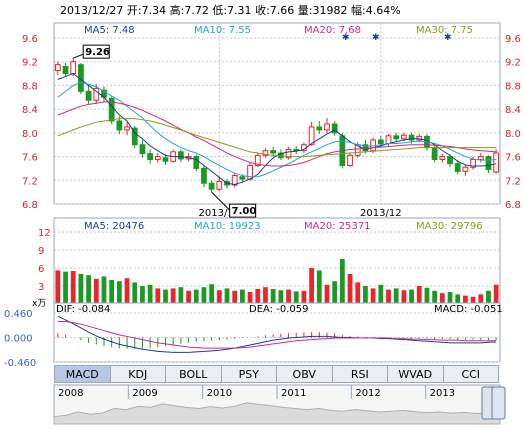  I want to click on high-pointer, so click(78, 56).